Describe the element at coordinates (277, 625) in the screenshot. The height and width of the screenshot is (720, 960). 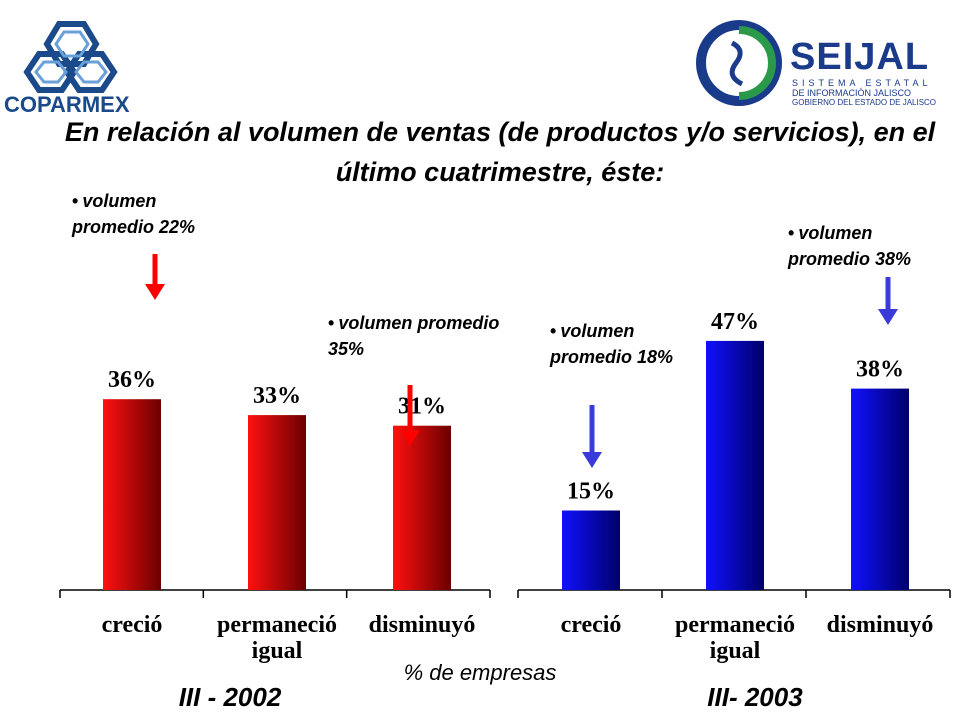
I see `left-category-label-1: permaneció` at that location.